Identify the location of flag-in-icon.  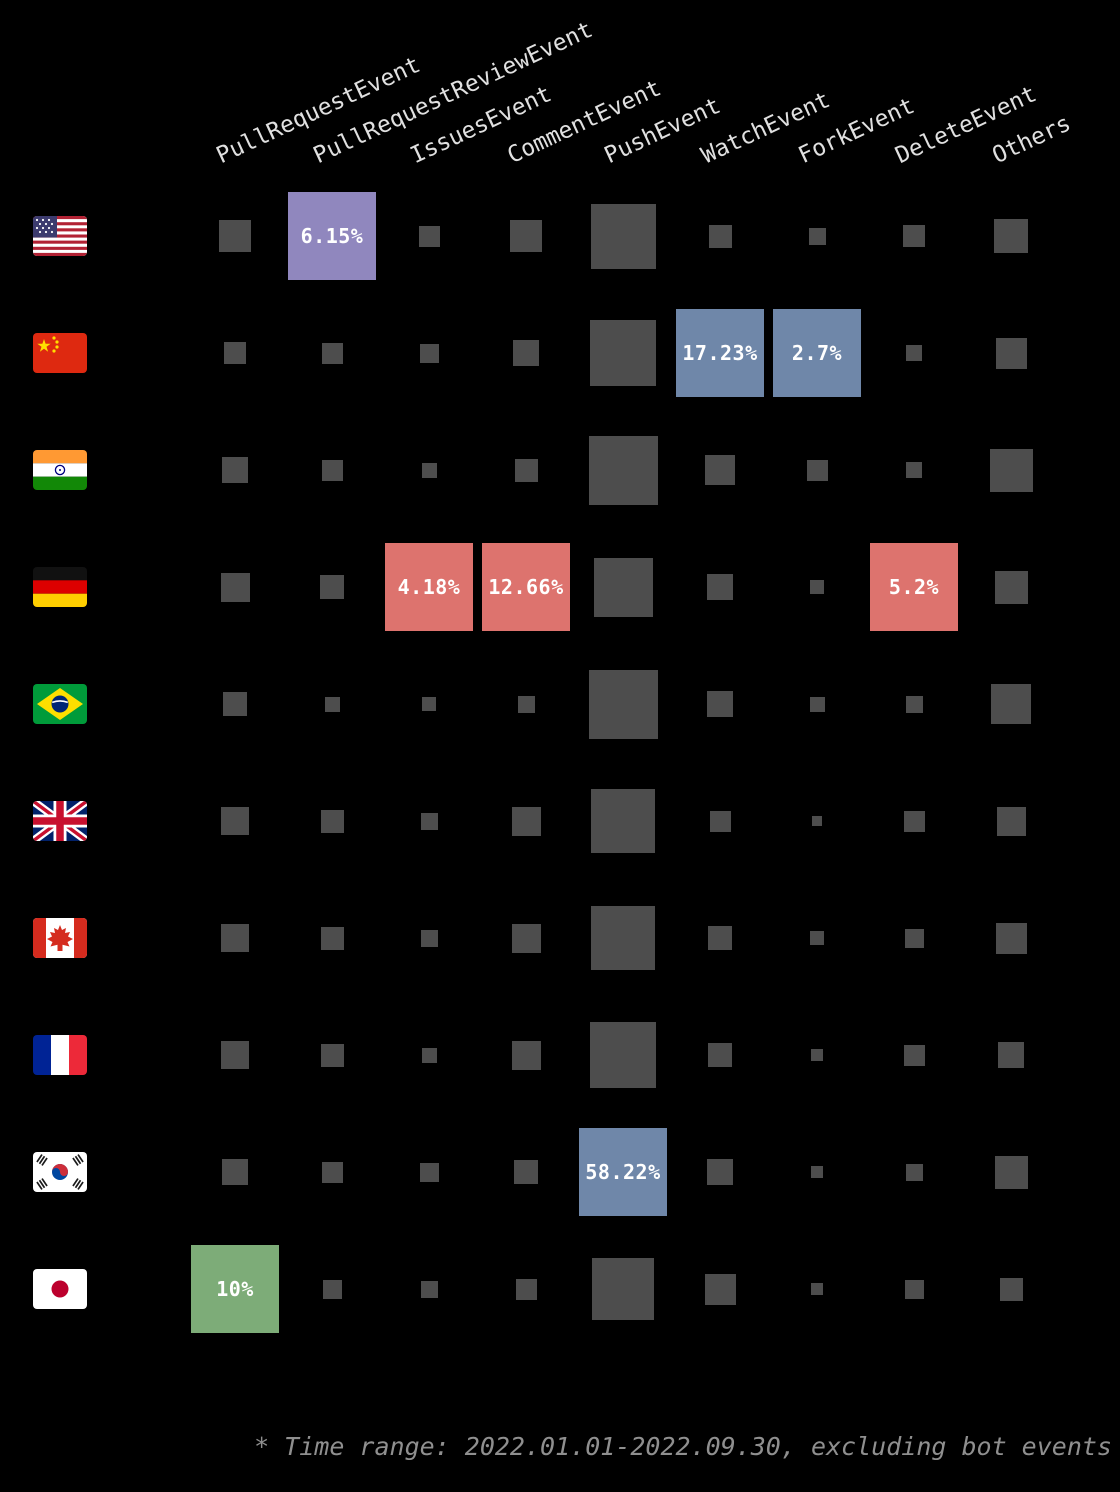
(60, 470).